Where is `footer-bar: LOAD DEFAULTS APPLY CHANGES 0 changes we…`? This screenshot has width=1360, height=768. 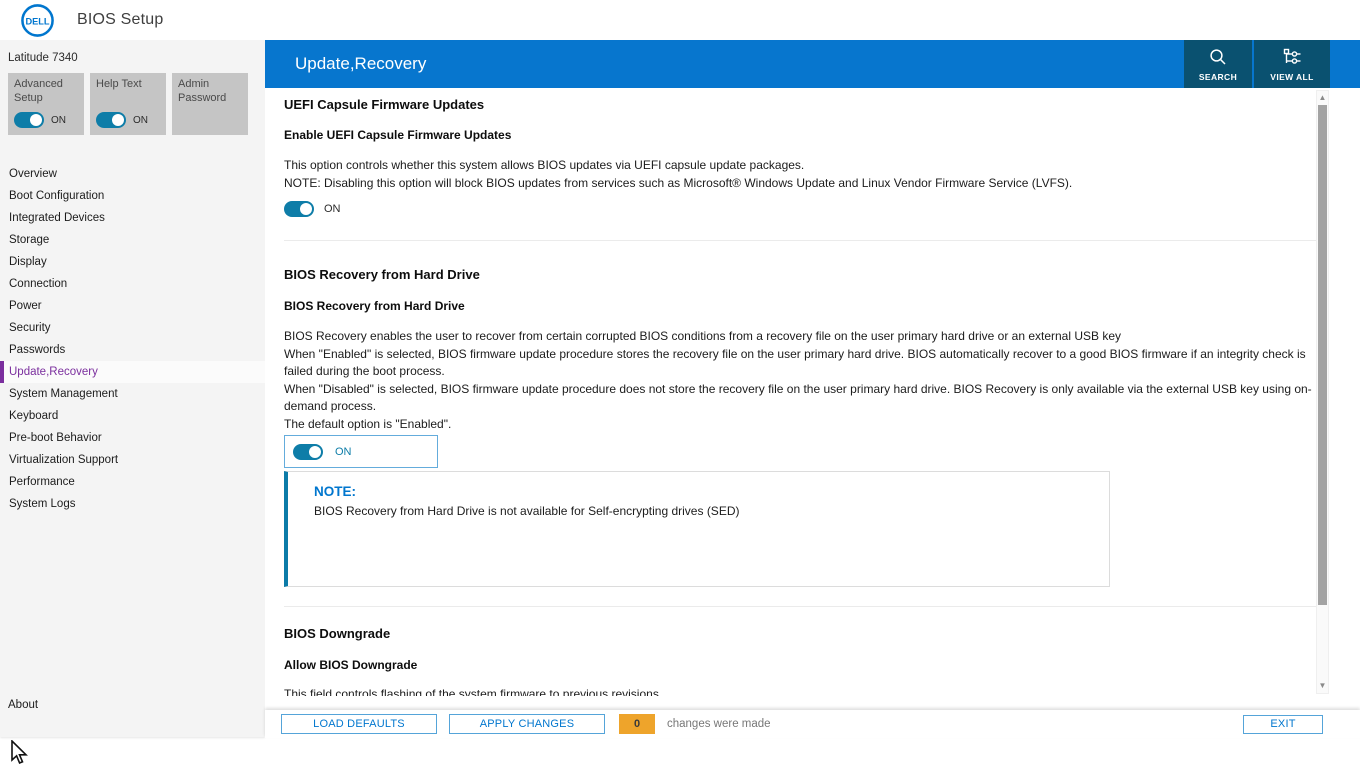 footer-bar: LOAD DEFAULTS APPLY CHANGES 0 changes we… is located at coordinates (812, 724).